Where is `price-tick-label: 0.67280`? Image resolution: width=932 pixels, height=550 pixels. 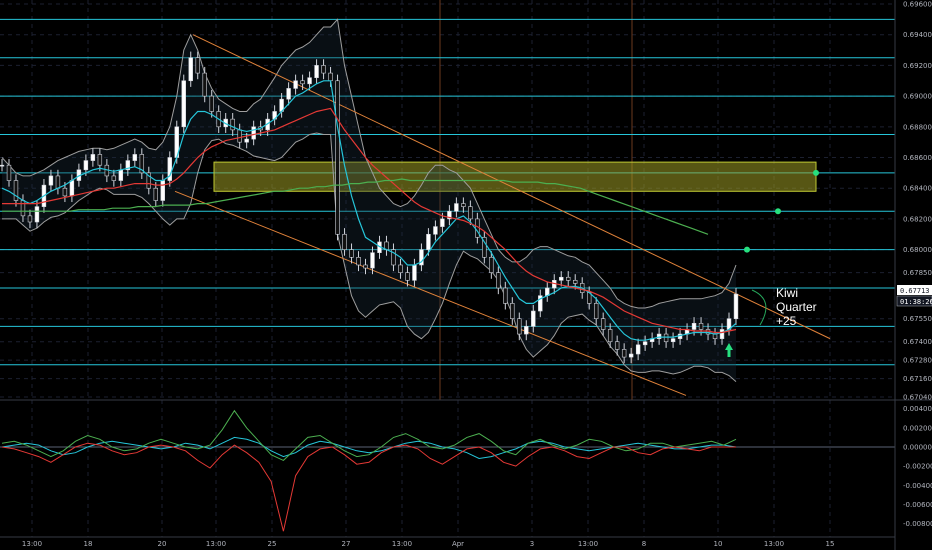 price-tick-label: 0.67280 is located at coordinates (917, 361).